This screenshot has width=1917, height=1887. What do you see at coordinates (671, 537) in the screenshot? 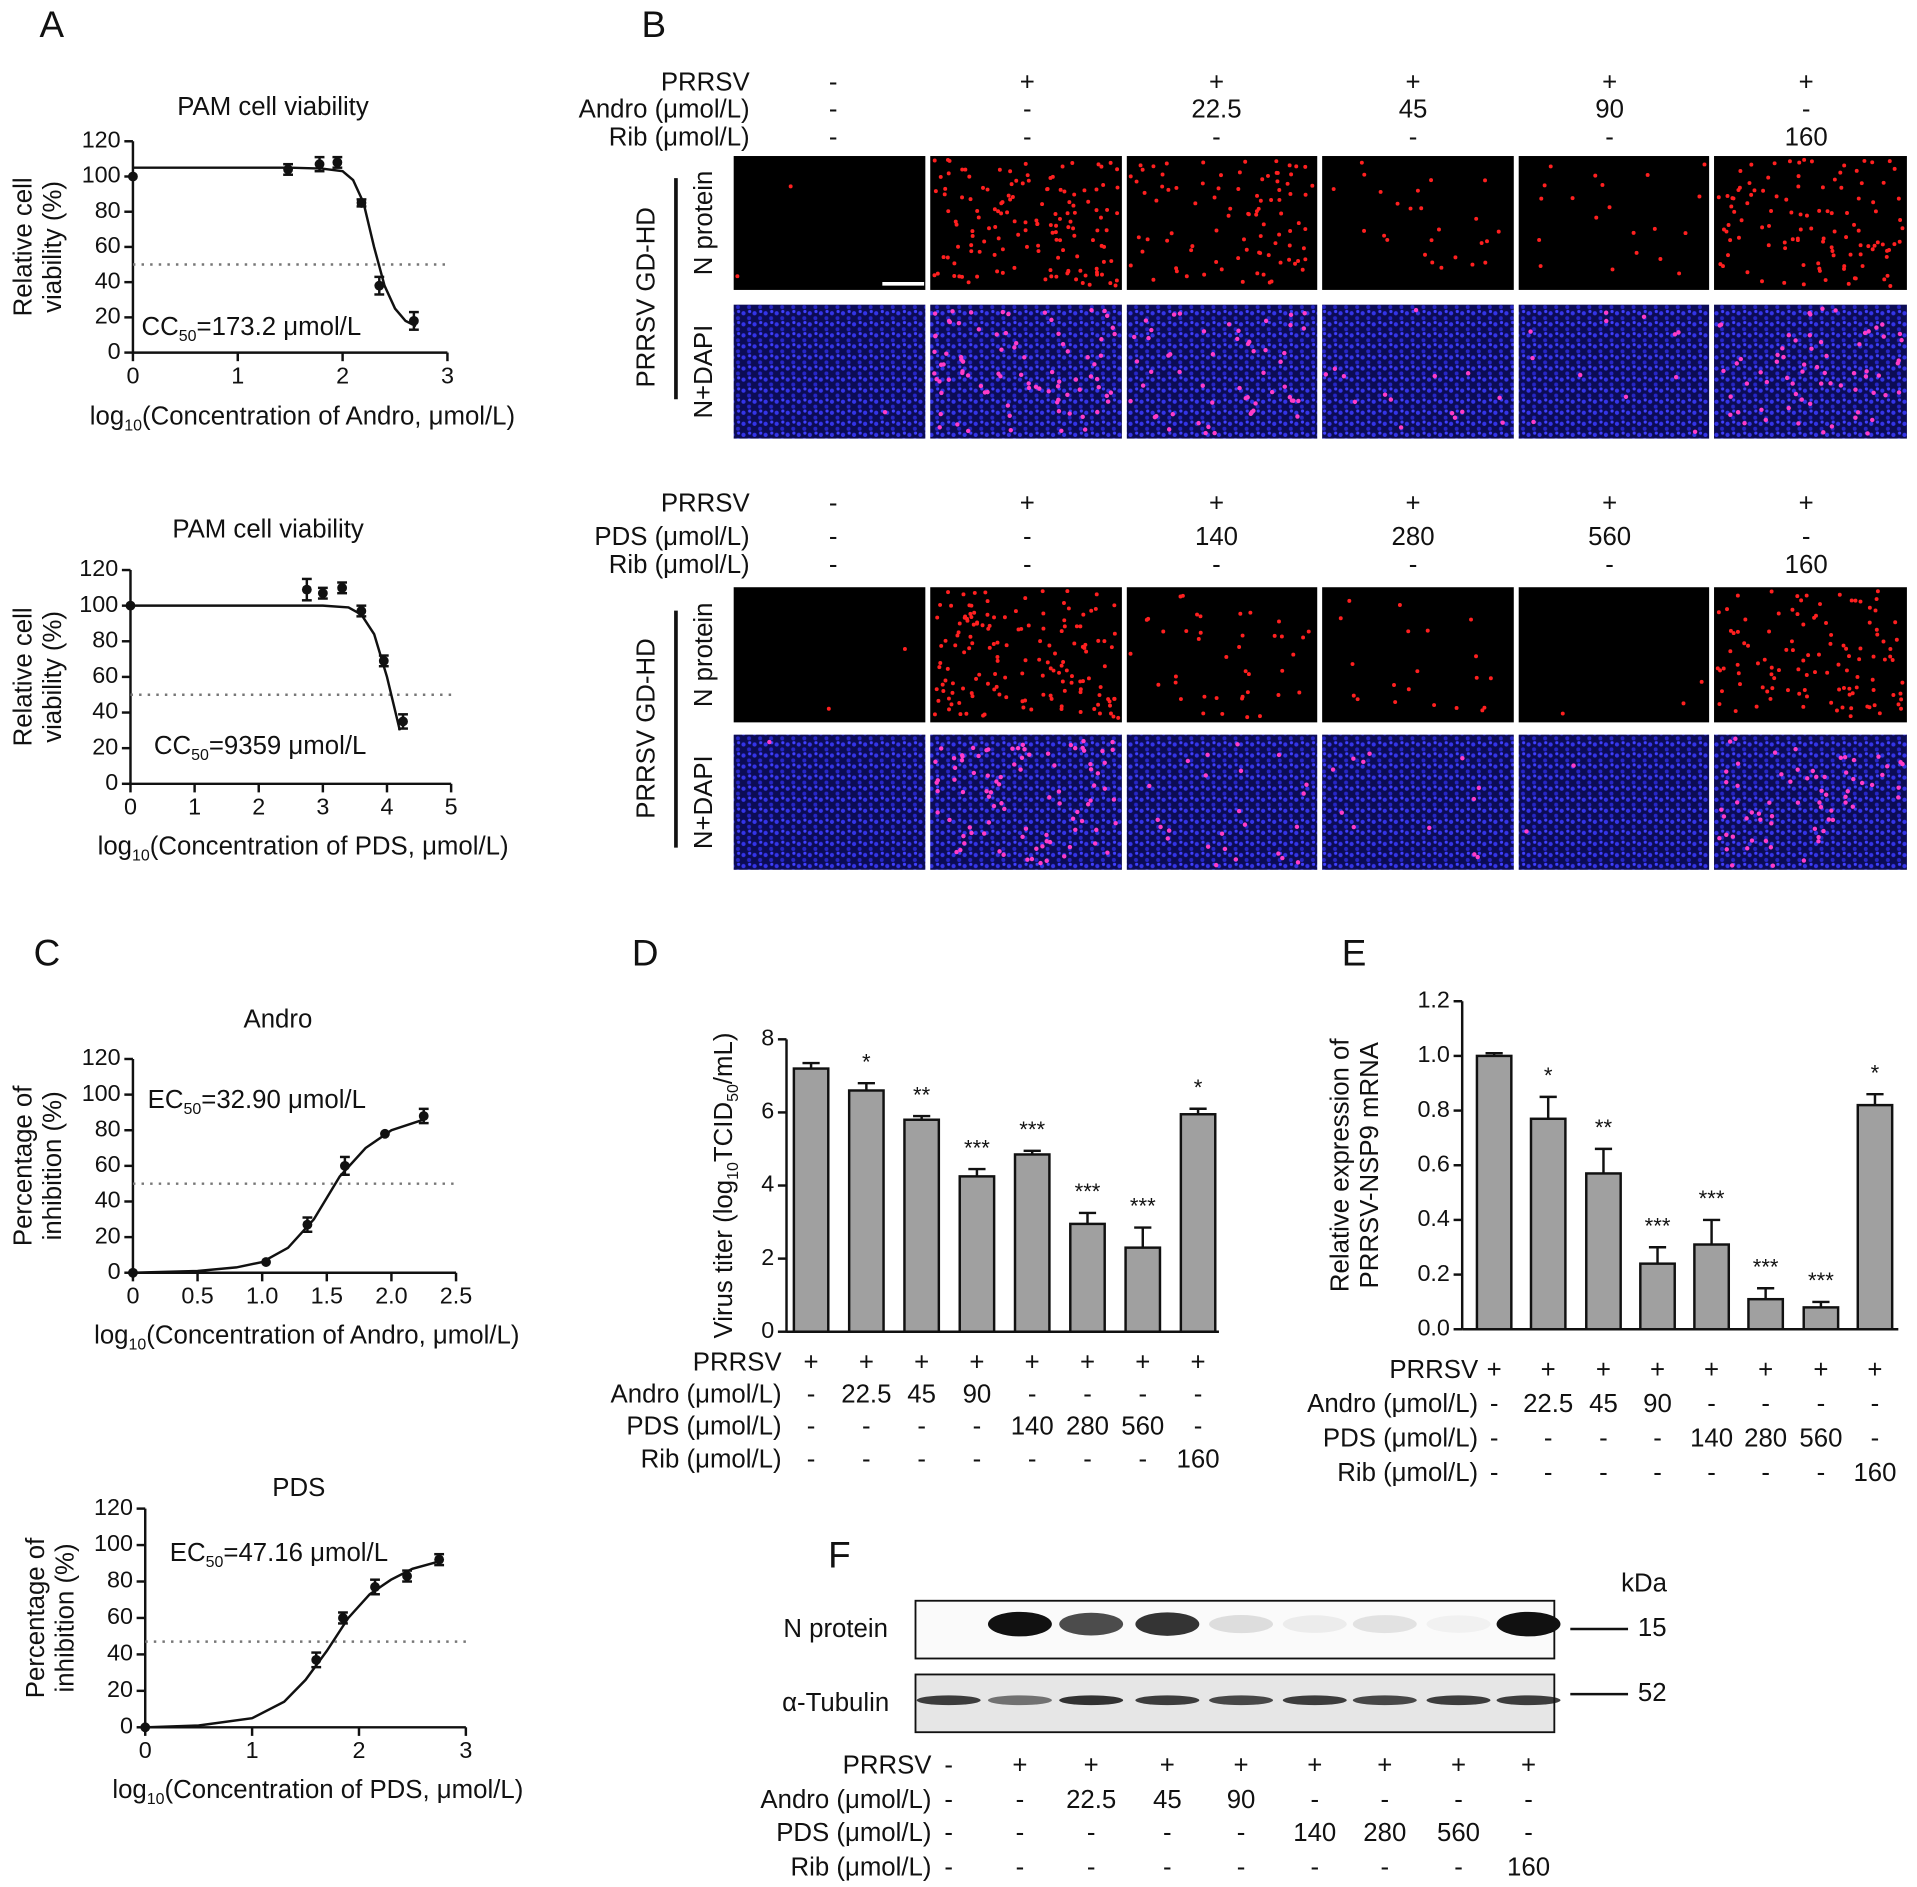
I see `condition-label: PDS (μmol/L)` at bounding box center [671, 537].